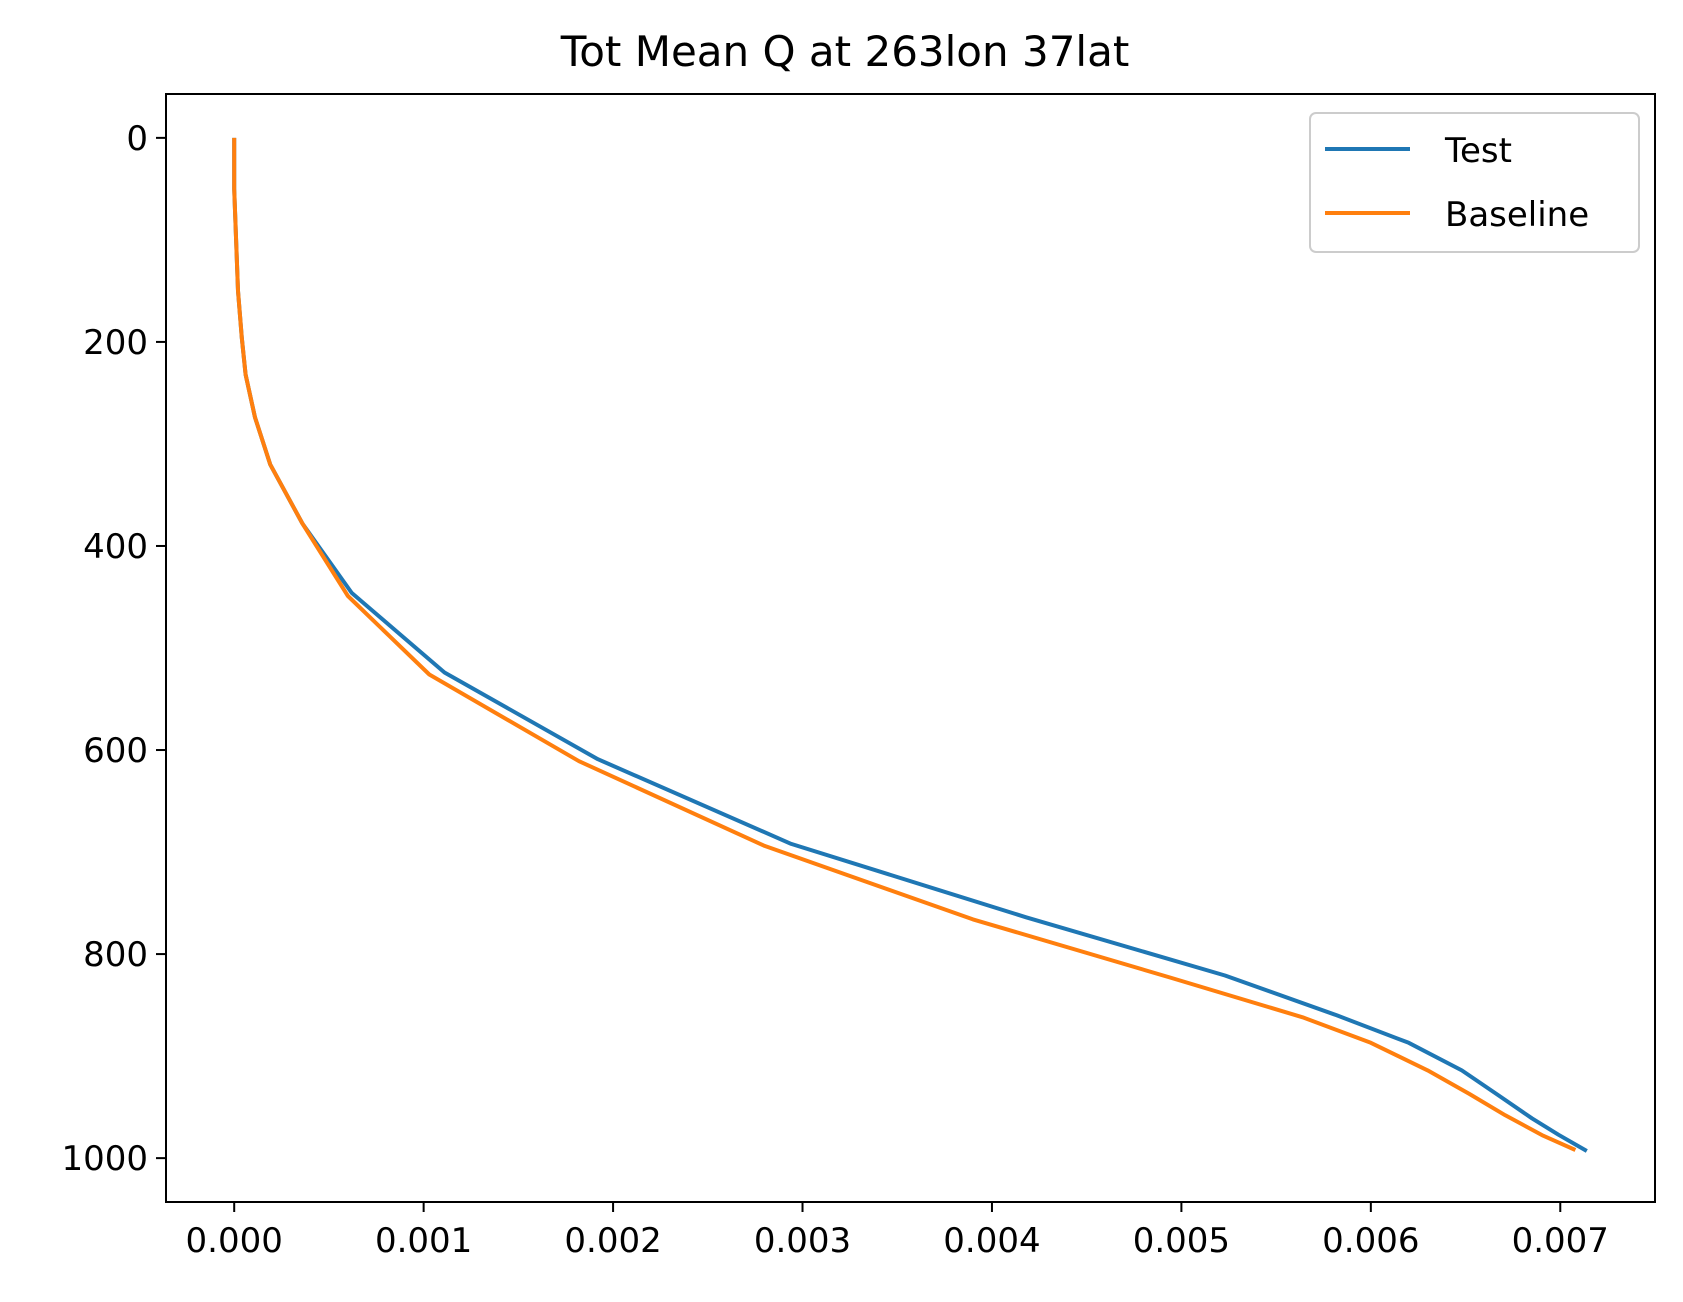 The image size is (1683, 1302). I want to click on y-axis: 0 200 400 600 800 1000, so click(113, 649).